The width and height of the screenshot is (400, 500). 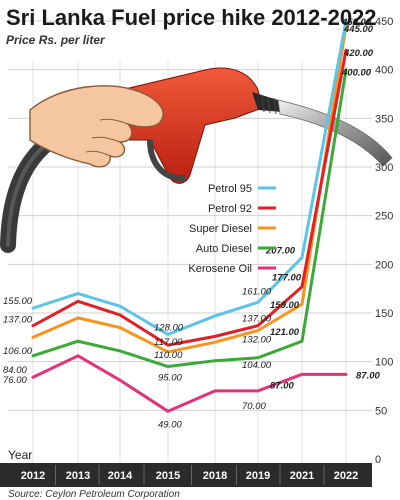 What do you see at coordinates (220, 229) in the screenshot?
I see `legend-label: Super Diesel` at bounding box center [220, 229].